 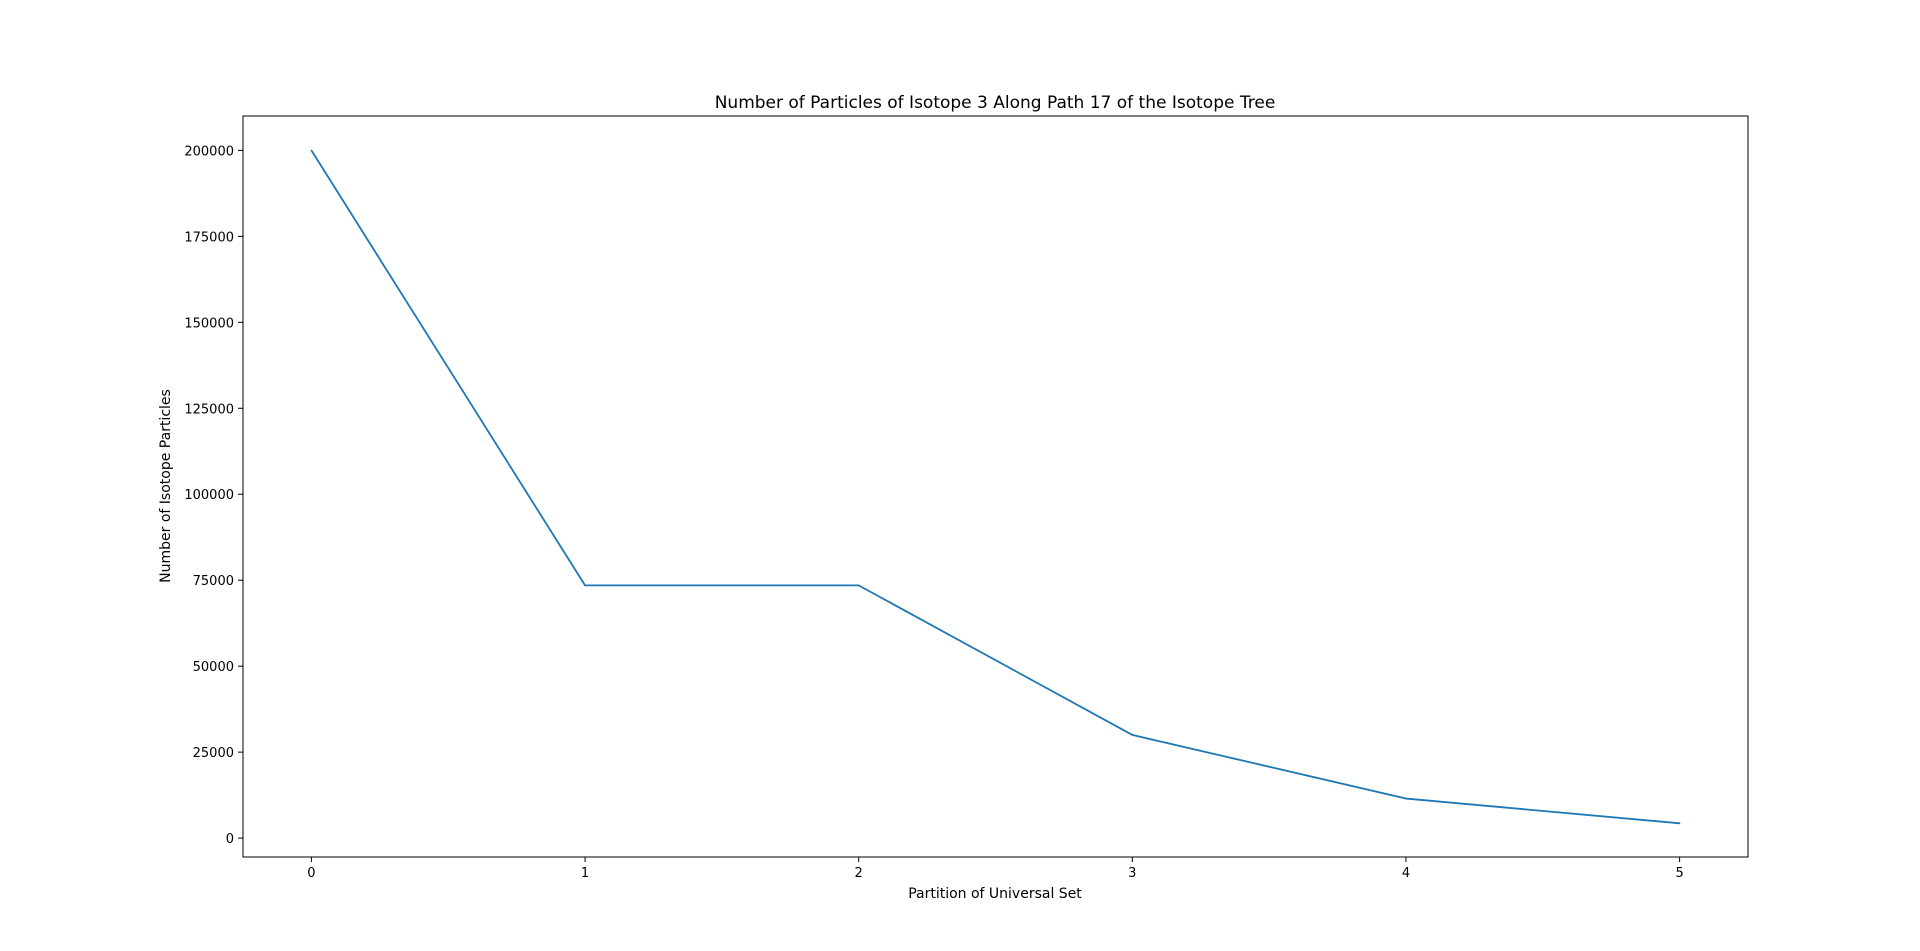 I want to click on y-tick-label: 125000, so click(x=209, y=409).